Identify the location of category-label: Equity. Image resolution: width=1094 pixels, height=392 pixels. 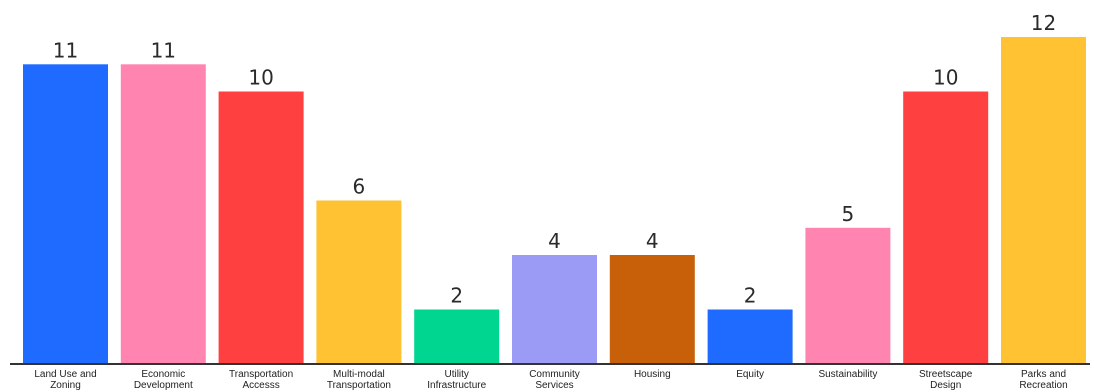
(750, 374).